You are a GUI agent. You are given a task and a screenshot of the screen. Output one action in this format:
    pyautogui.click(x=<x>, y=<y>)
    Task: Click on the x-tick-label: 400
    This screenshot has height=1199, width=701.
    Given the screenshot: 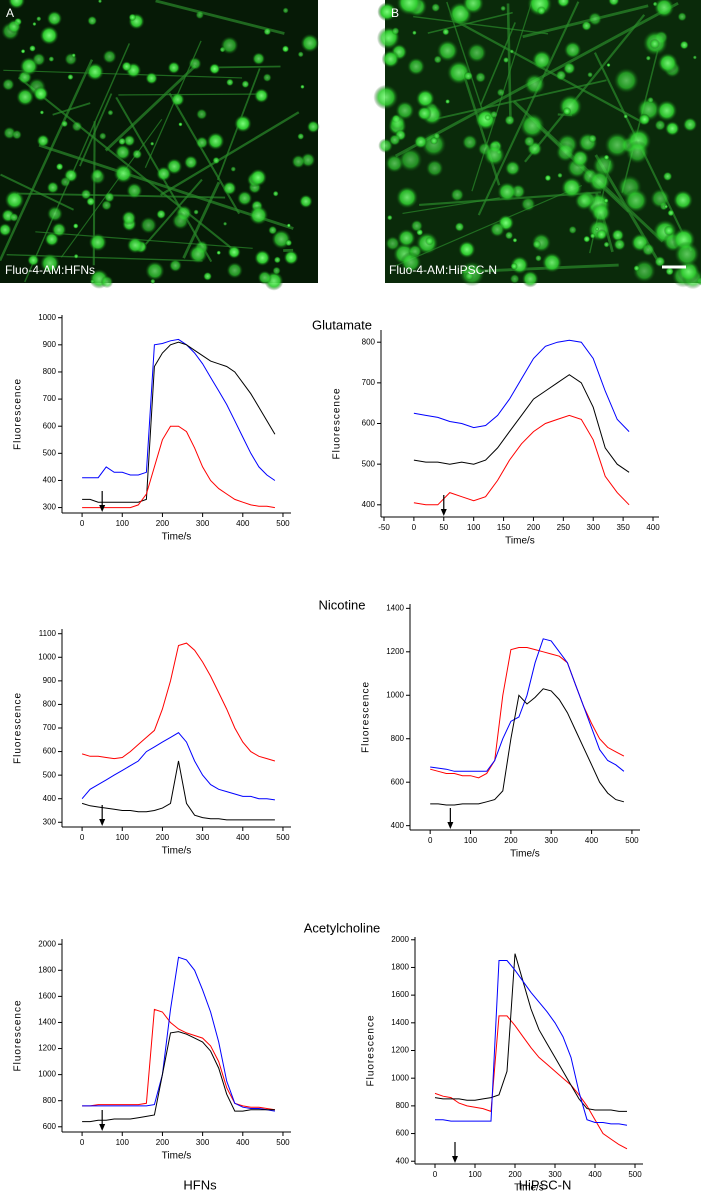 What is the action you would take?
    pyautogui.click(x=592, y=840)
    